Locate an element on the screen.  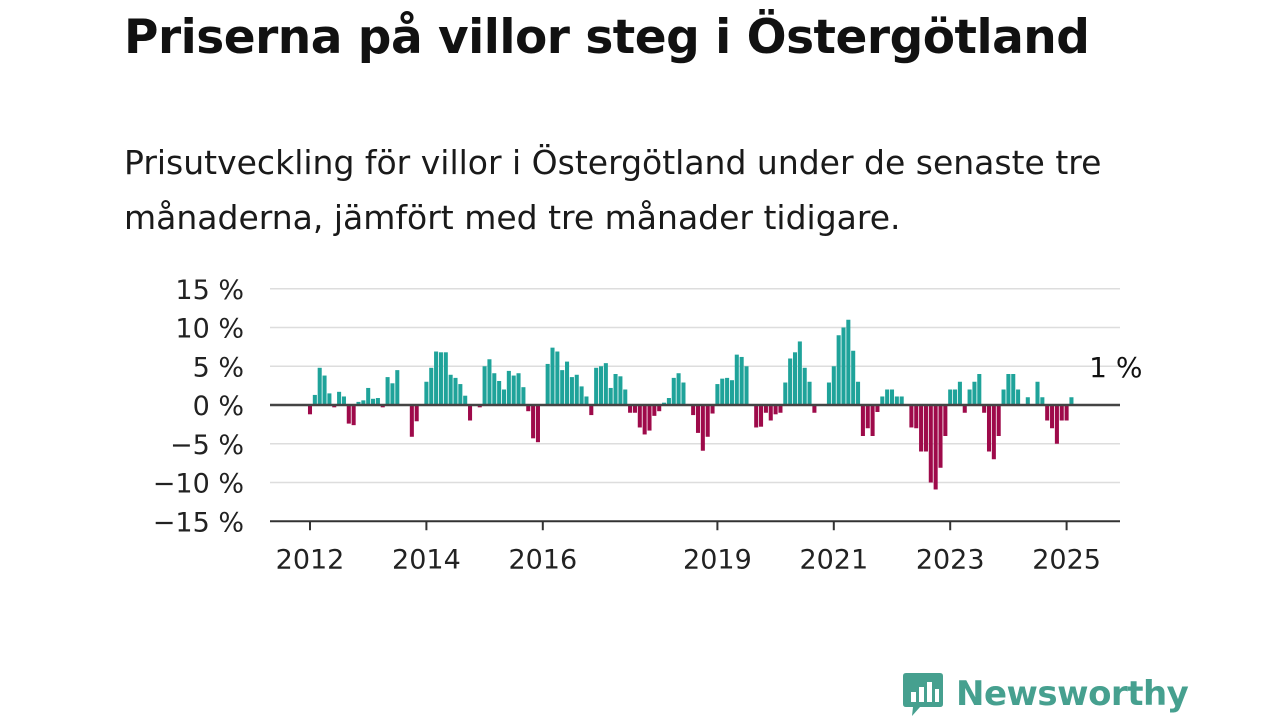
y-tick-label: 5 % is located at coordinates (218, 367).